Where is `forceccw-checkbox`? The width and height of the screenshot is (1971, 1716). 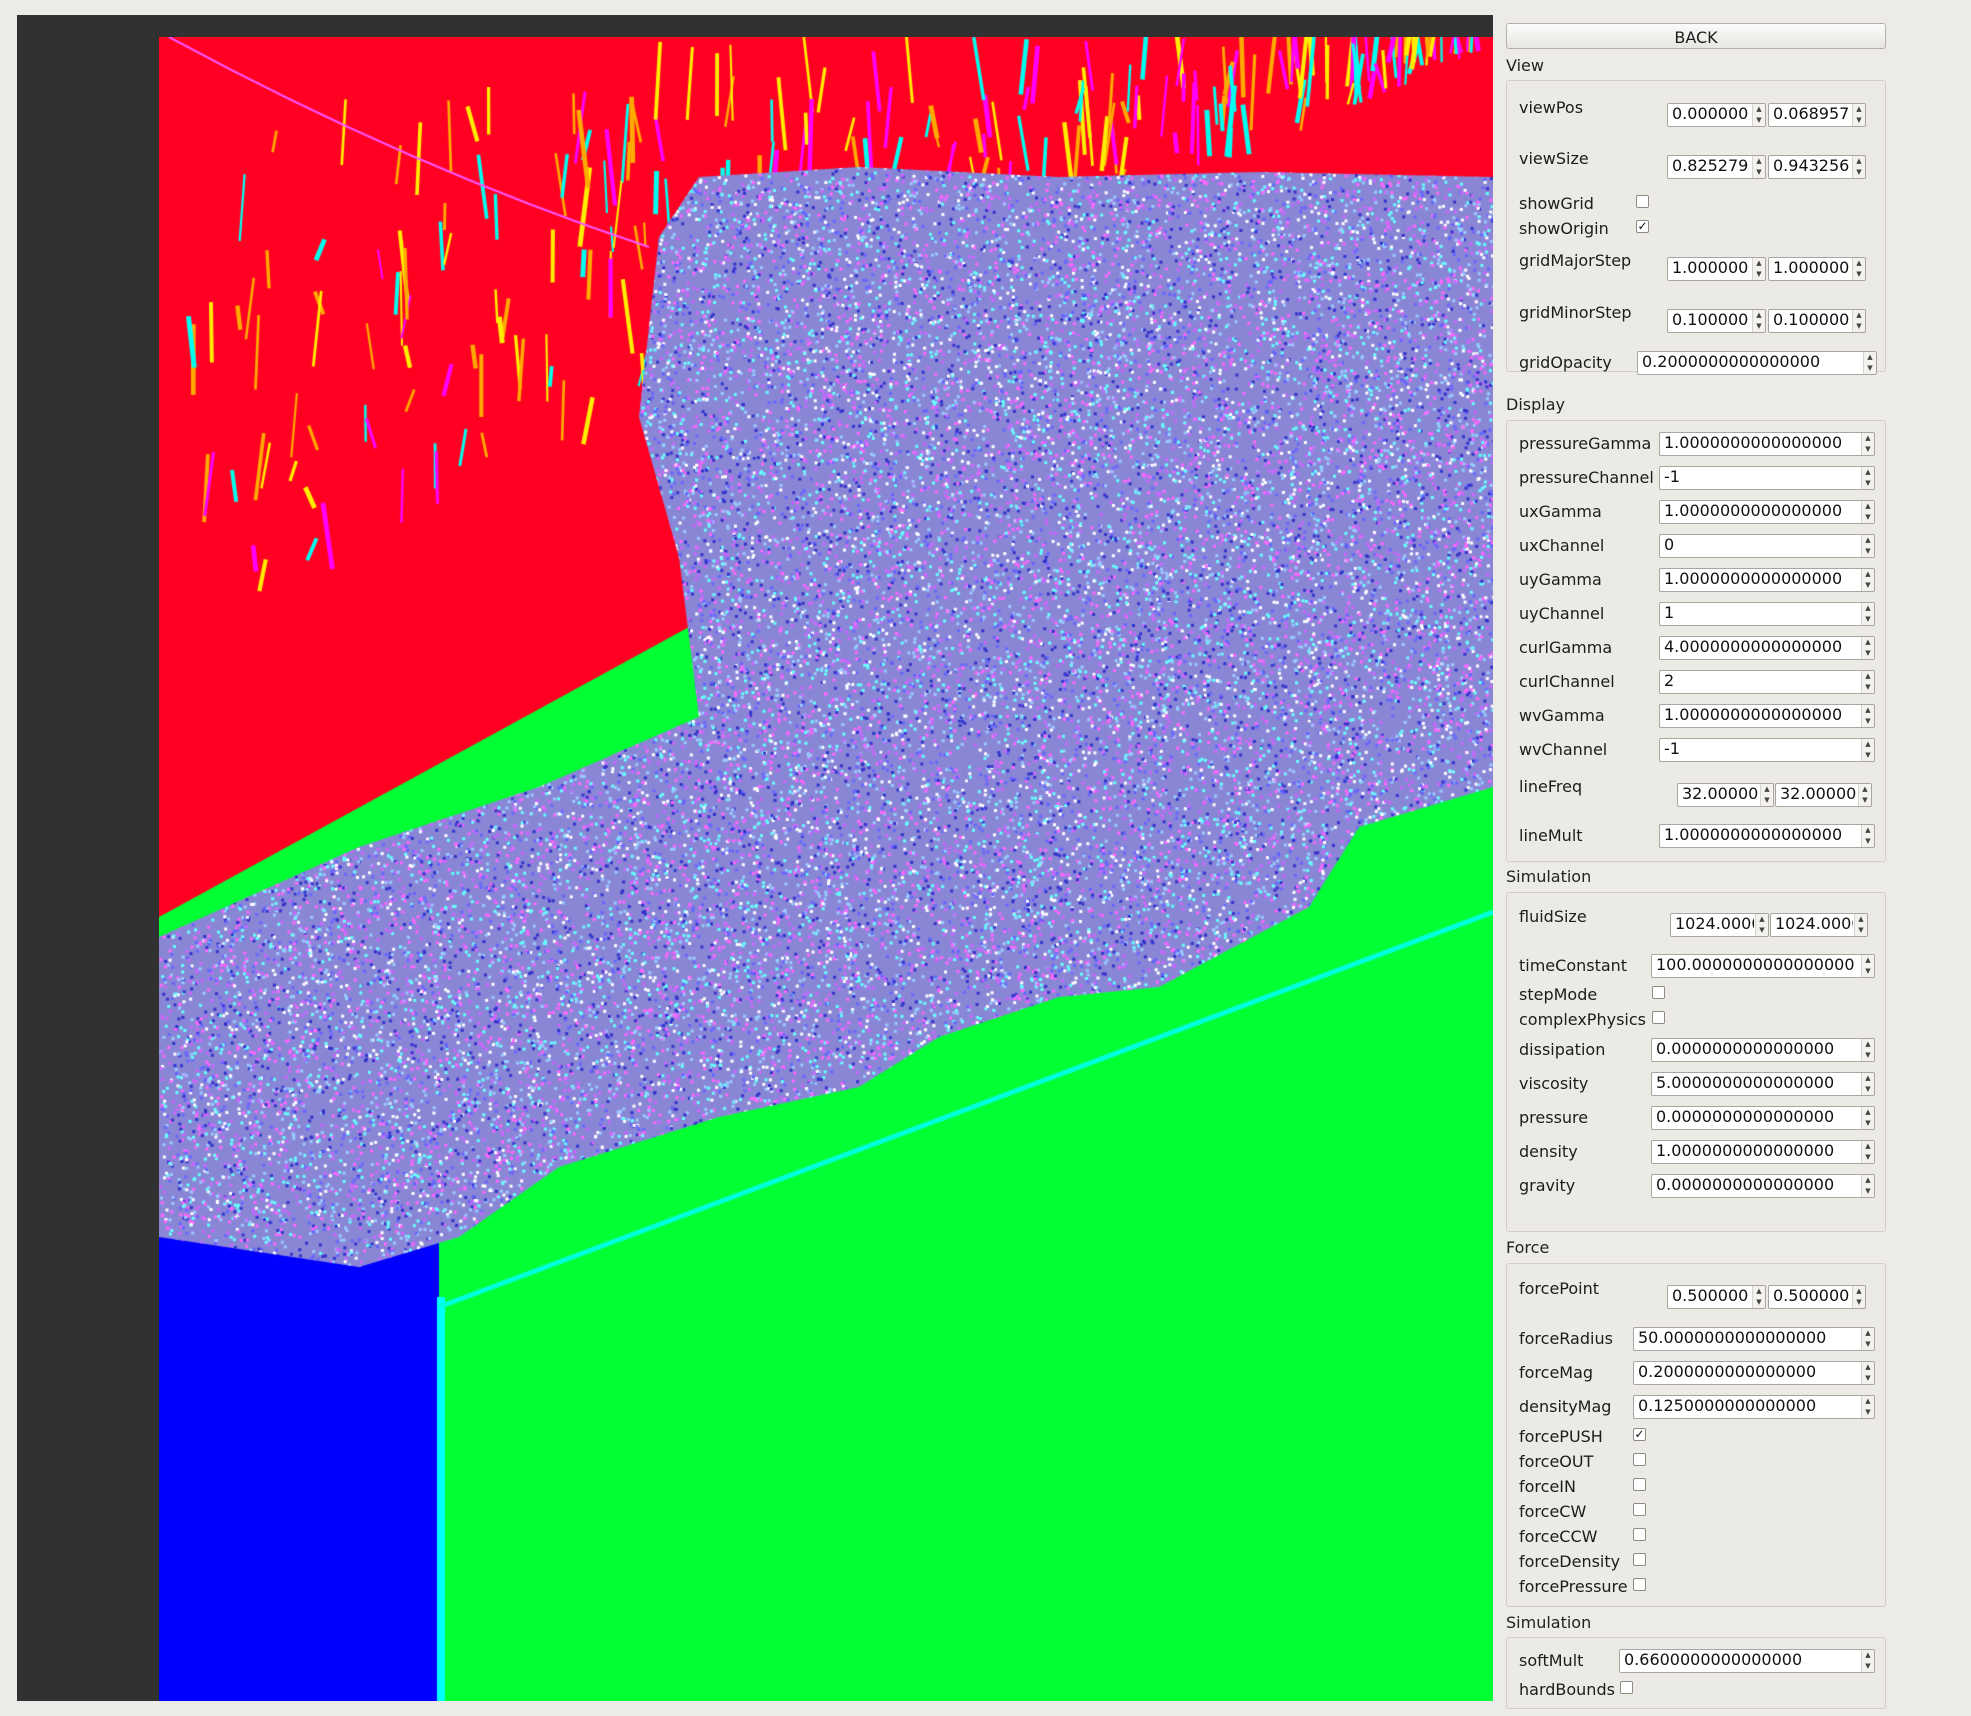
forceccw-checkbox is located at coordinates (1639, 1534).